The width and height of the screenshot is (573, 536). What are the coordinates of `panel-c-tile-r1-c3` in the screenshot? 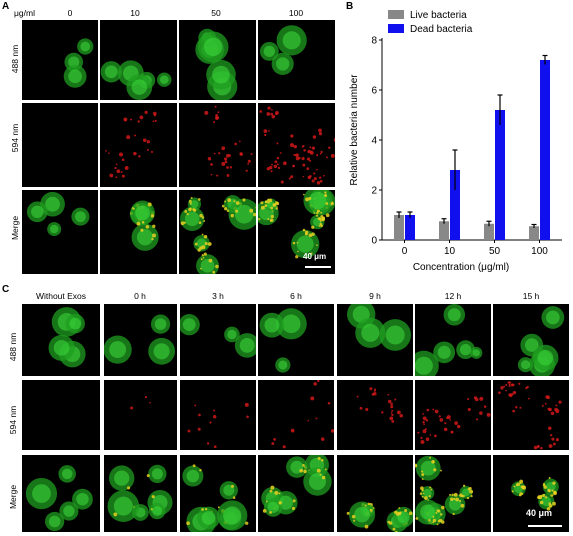 It's located at (296, 415).